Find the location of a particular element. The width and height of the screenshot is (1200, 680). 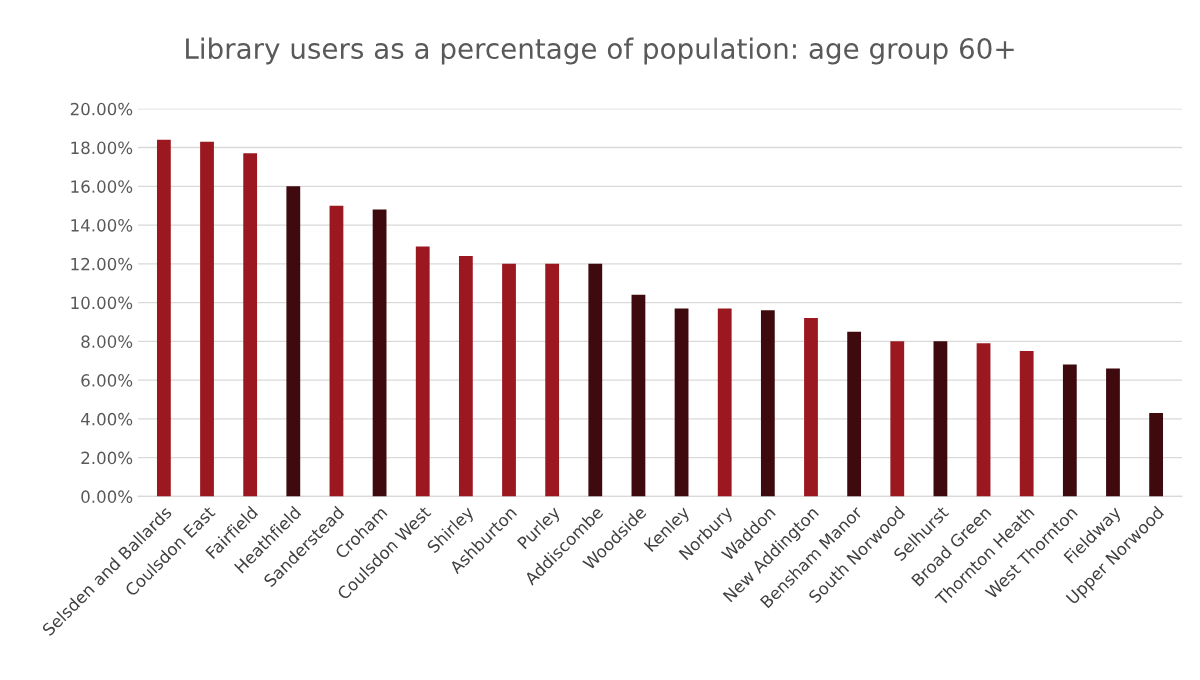

y-tick-label: 20.00% is located at coordinates (101, 109).